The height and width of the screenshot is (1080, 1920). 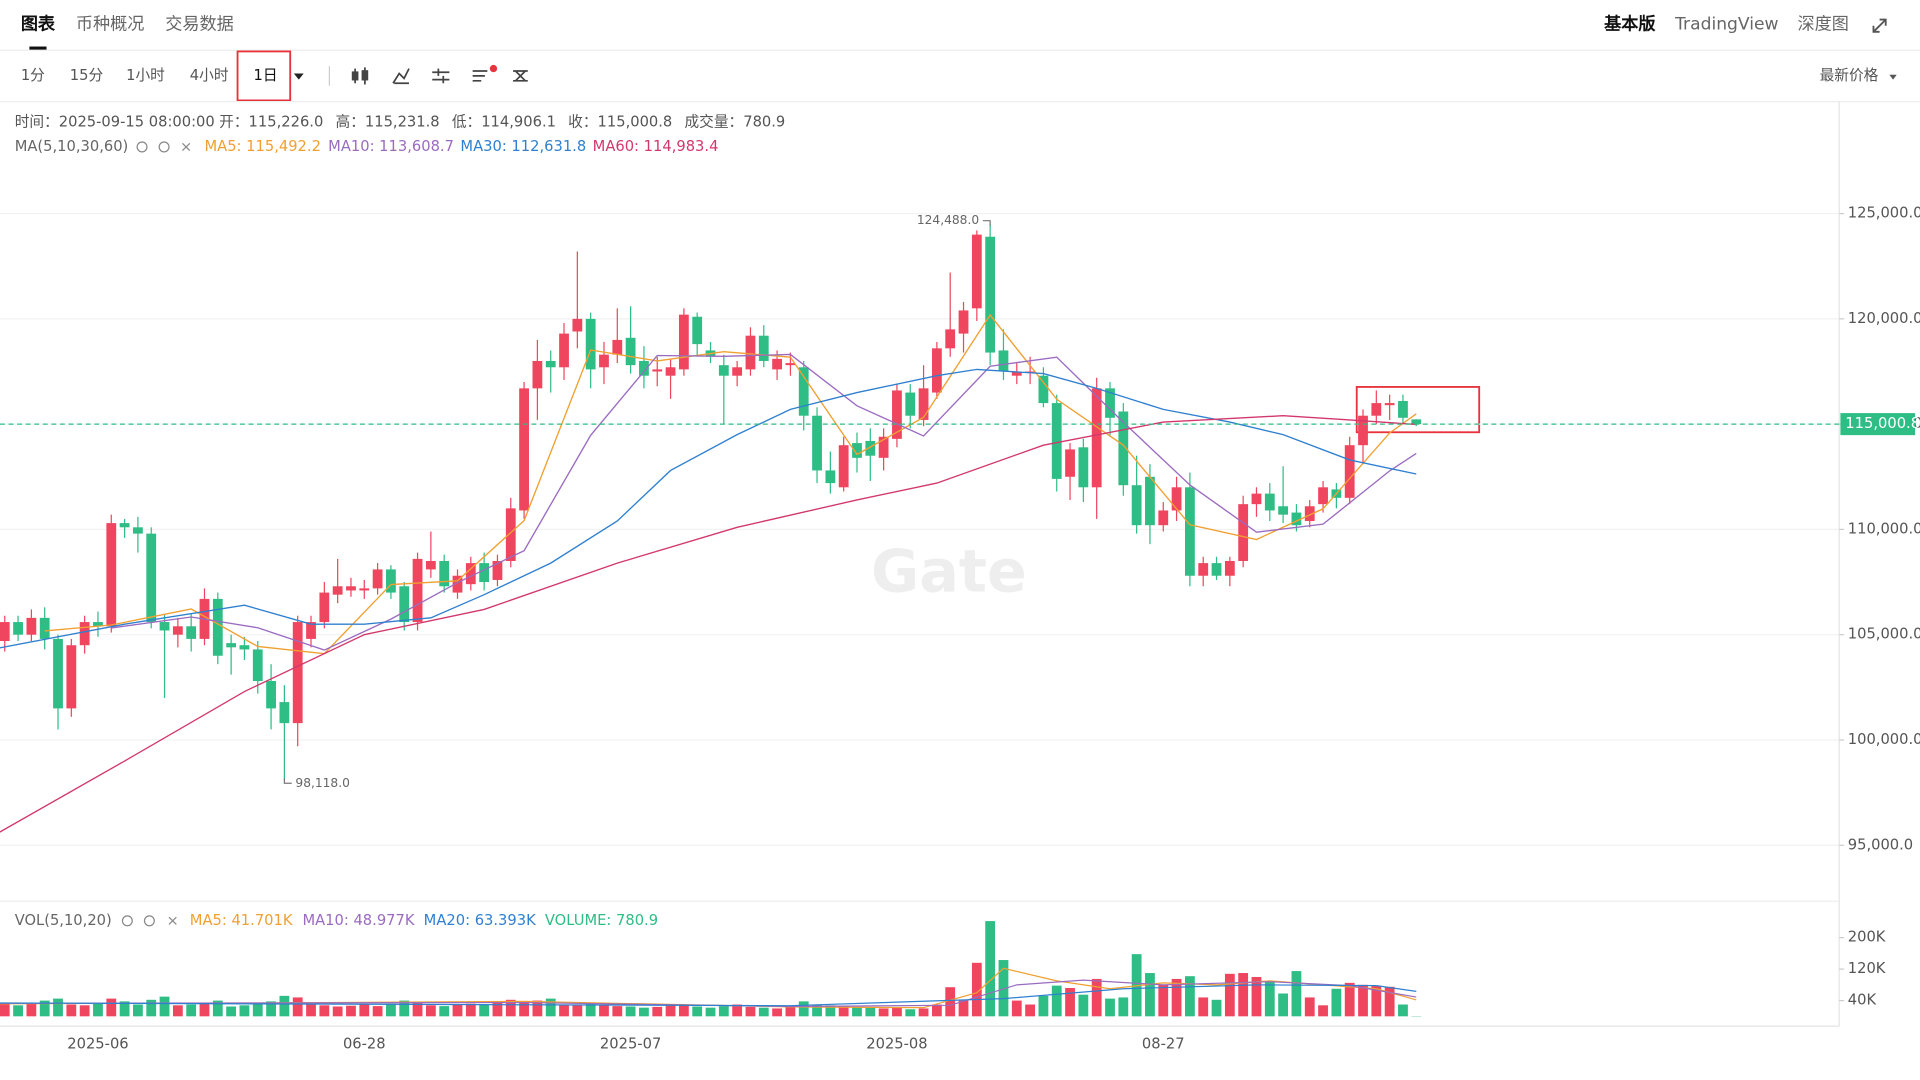 I want to click on indicator-icon, so click(x=401, y=76).